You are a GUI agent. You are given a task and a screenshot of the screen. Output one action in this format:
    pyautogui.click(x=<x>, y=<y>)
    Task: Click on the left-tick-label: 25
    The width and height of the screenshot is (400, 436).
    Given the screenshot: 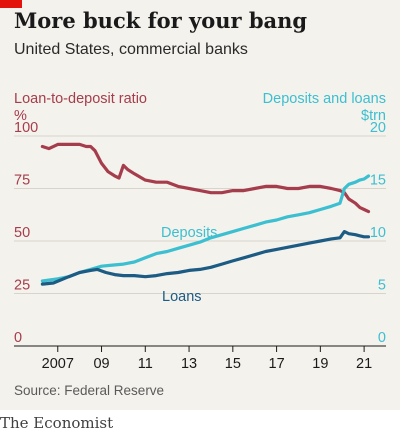 What is the action you would take?
    pyautogui.click(x=22, y=286)
    